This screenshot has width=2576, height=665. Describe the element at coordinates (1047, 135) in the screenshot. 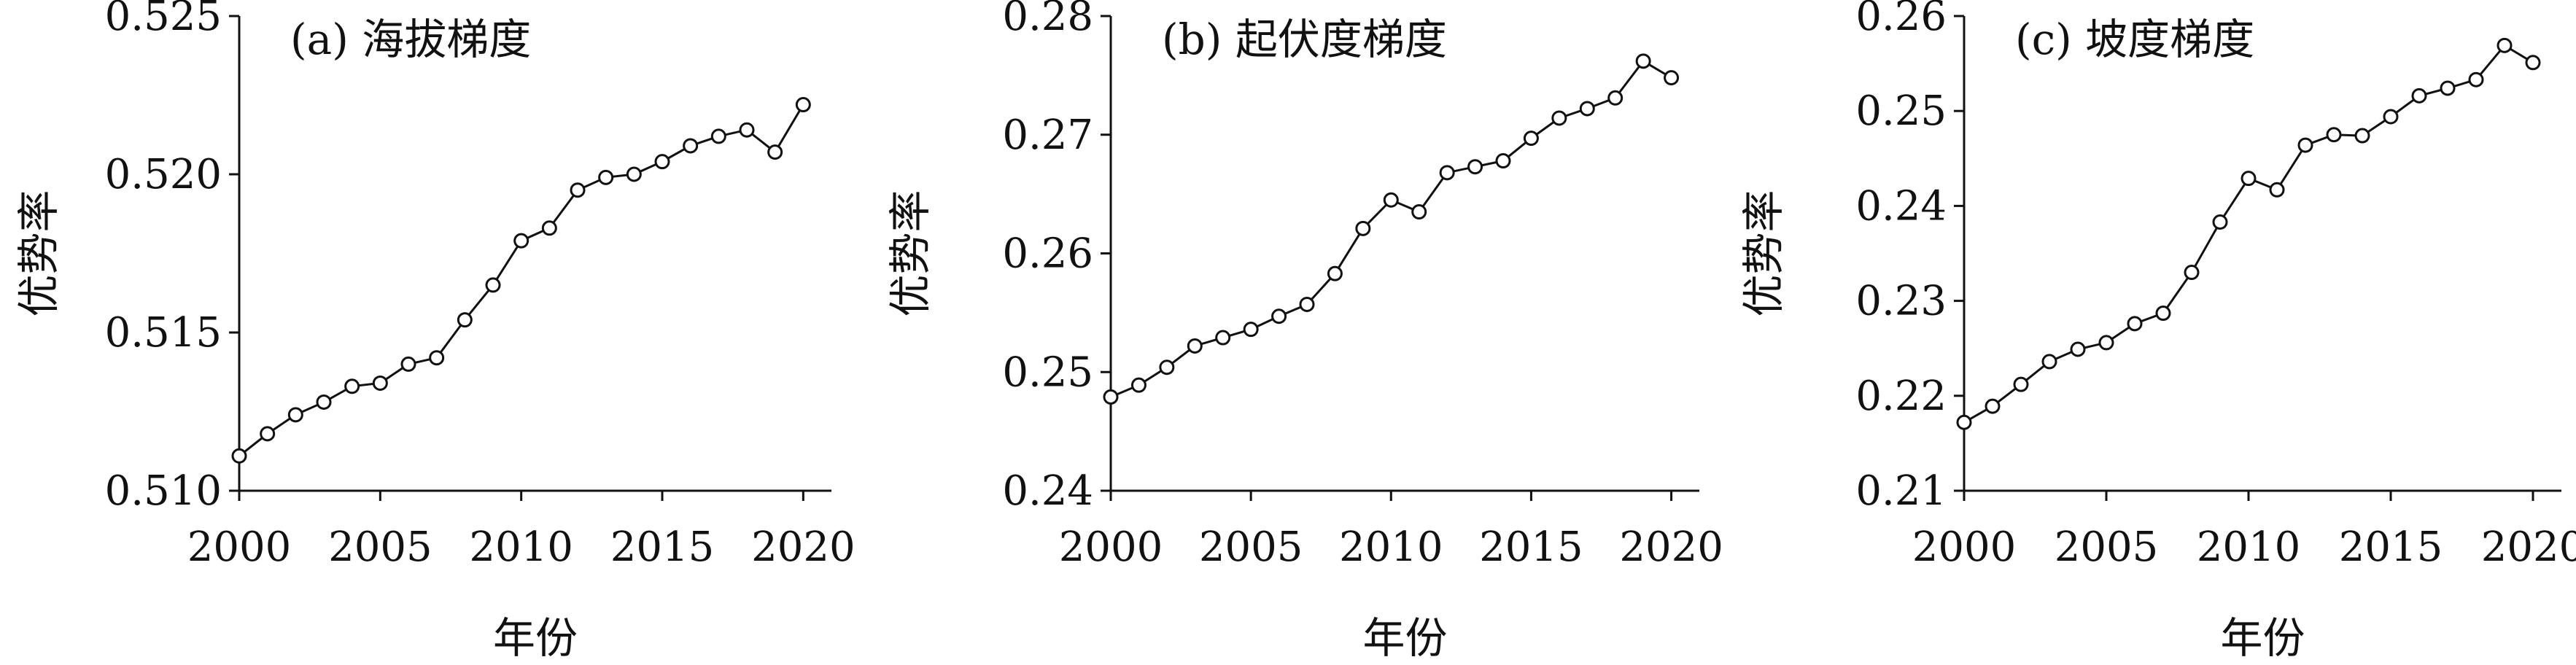

I see `y-tick-label: 0.27` at that location.